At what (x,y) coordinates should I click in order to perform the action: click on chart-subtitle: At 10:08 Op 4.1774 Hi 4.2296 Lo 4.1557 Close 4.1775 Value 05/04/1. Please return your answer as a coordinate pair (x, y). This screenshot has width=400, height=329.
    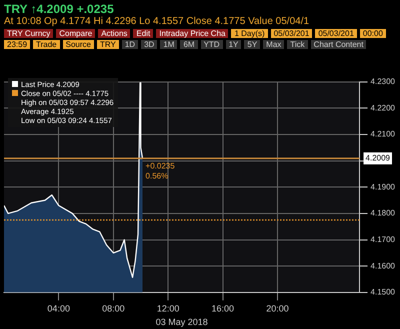
    Looking at the image, I should click on (157, 21).